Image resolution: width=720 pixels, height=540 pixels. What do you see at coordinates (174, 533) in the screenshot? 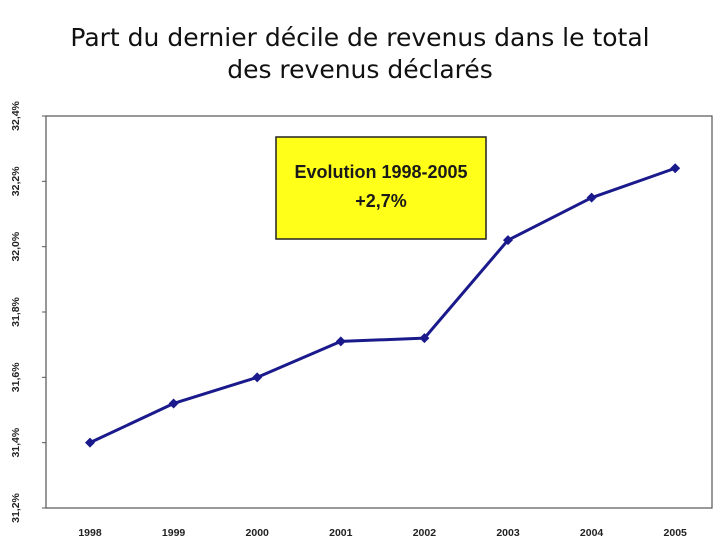
I see `x-tick-label: 1999` at bounding box center [174, 533].